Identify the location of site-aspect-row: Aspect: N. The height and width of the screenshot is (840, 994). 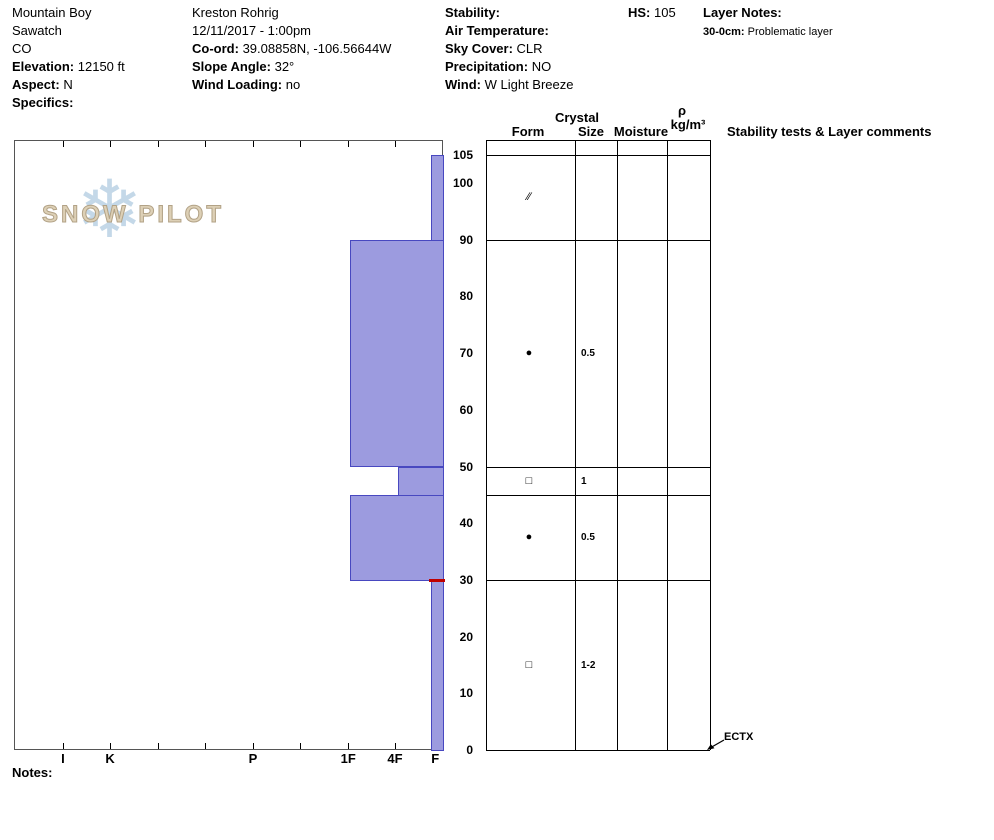
(68, 85).